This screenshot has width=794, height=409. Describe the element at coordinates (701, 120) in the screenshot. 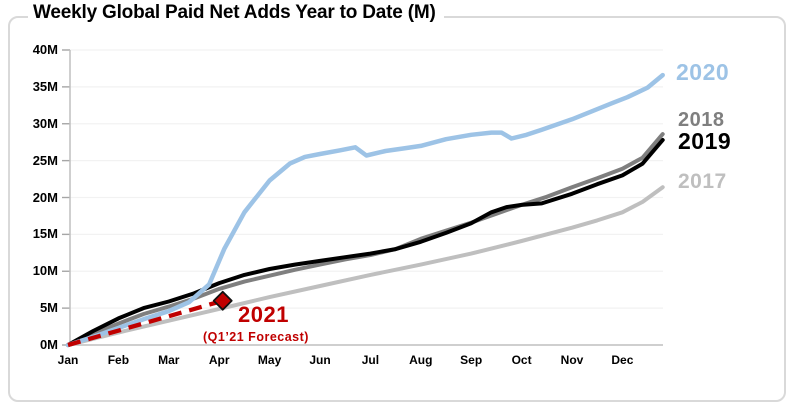

I see `series-label-2018: 2018` at that location.